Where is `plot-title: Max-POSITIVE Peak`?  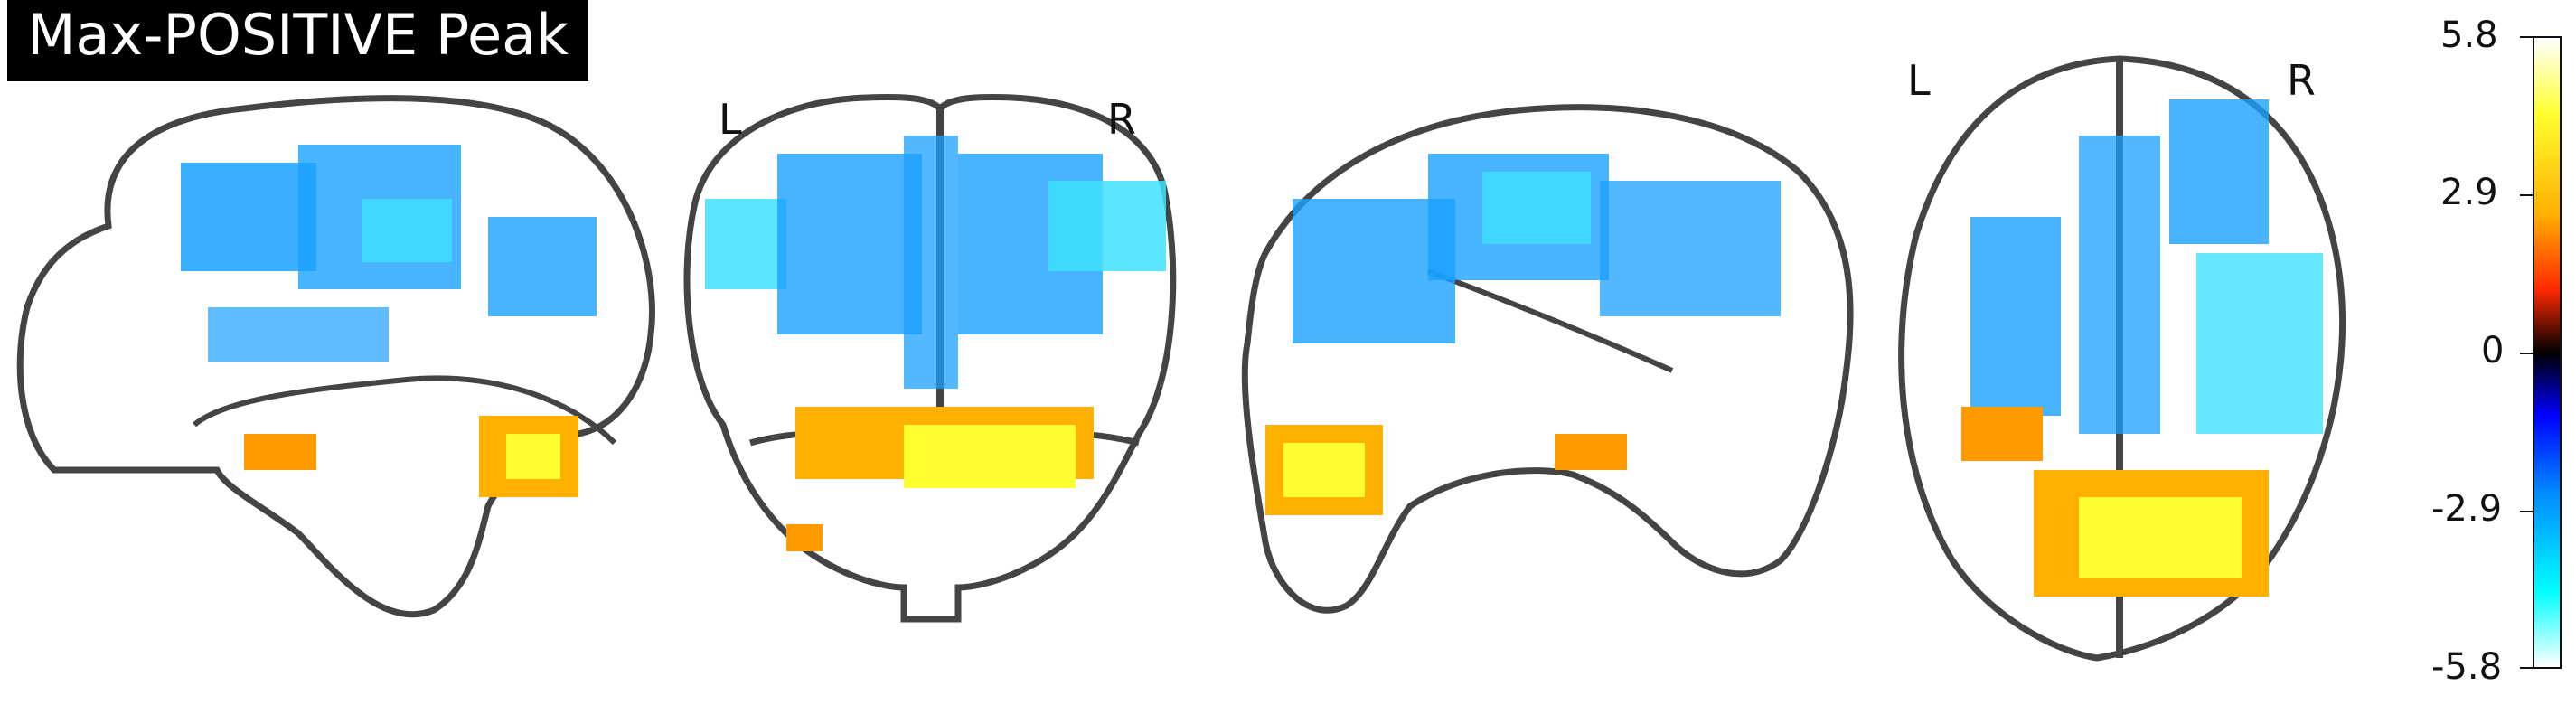 plot-title: Max-POSITIVE Peak is located at coordinates (298, 40).